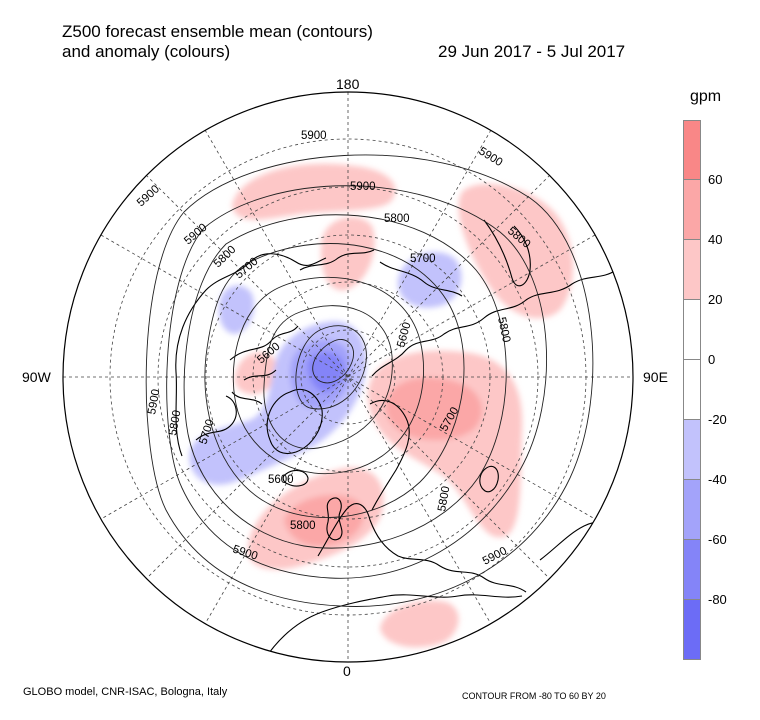 The image size is (760, 720). I want to click on longitude-label-top: 180, so click(348, 84).